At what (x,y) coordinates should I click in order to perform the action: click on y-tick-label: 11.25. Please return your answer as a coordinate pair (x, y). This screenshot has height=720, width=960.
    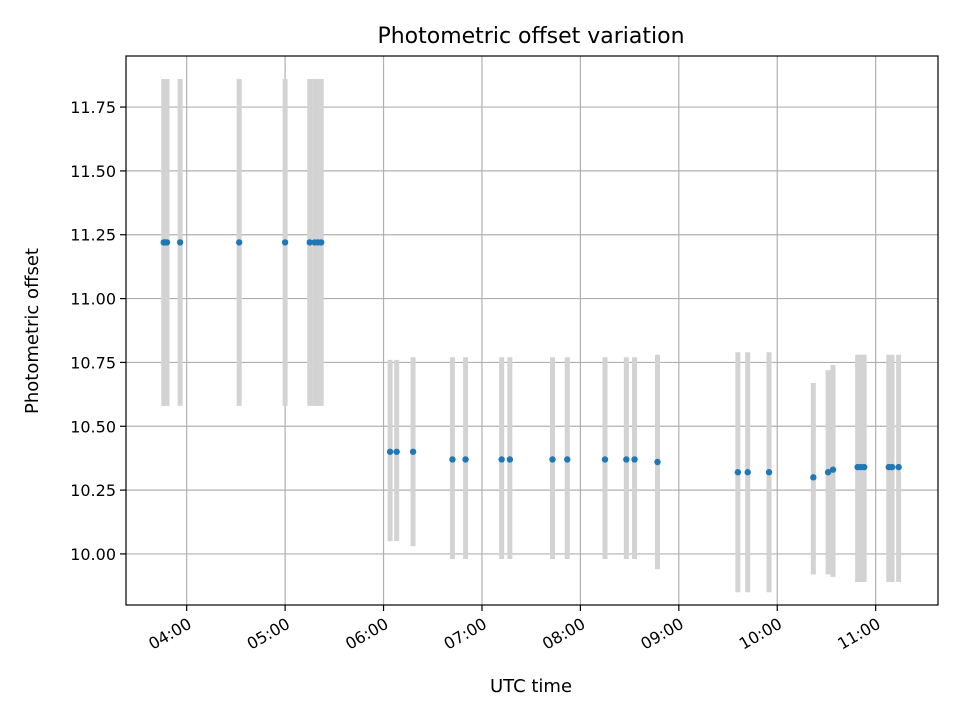
    Looking at the image, I should click on (93, 235).